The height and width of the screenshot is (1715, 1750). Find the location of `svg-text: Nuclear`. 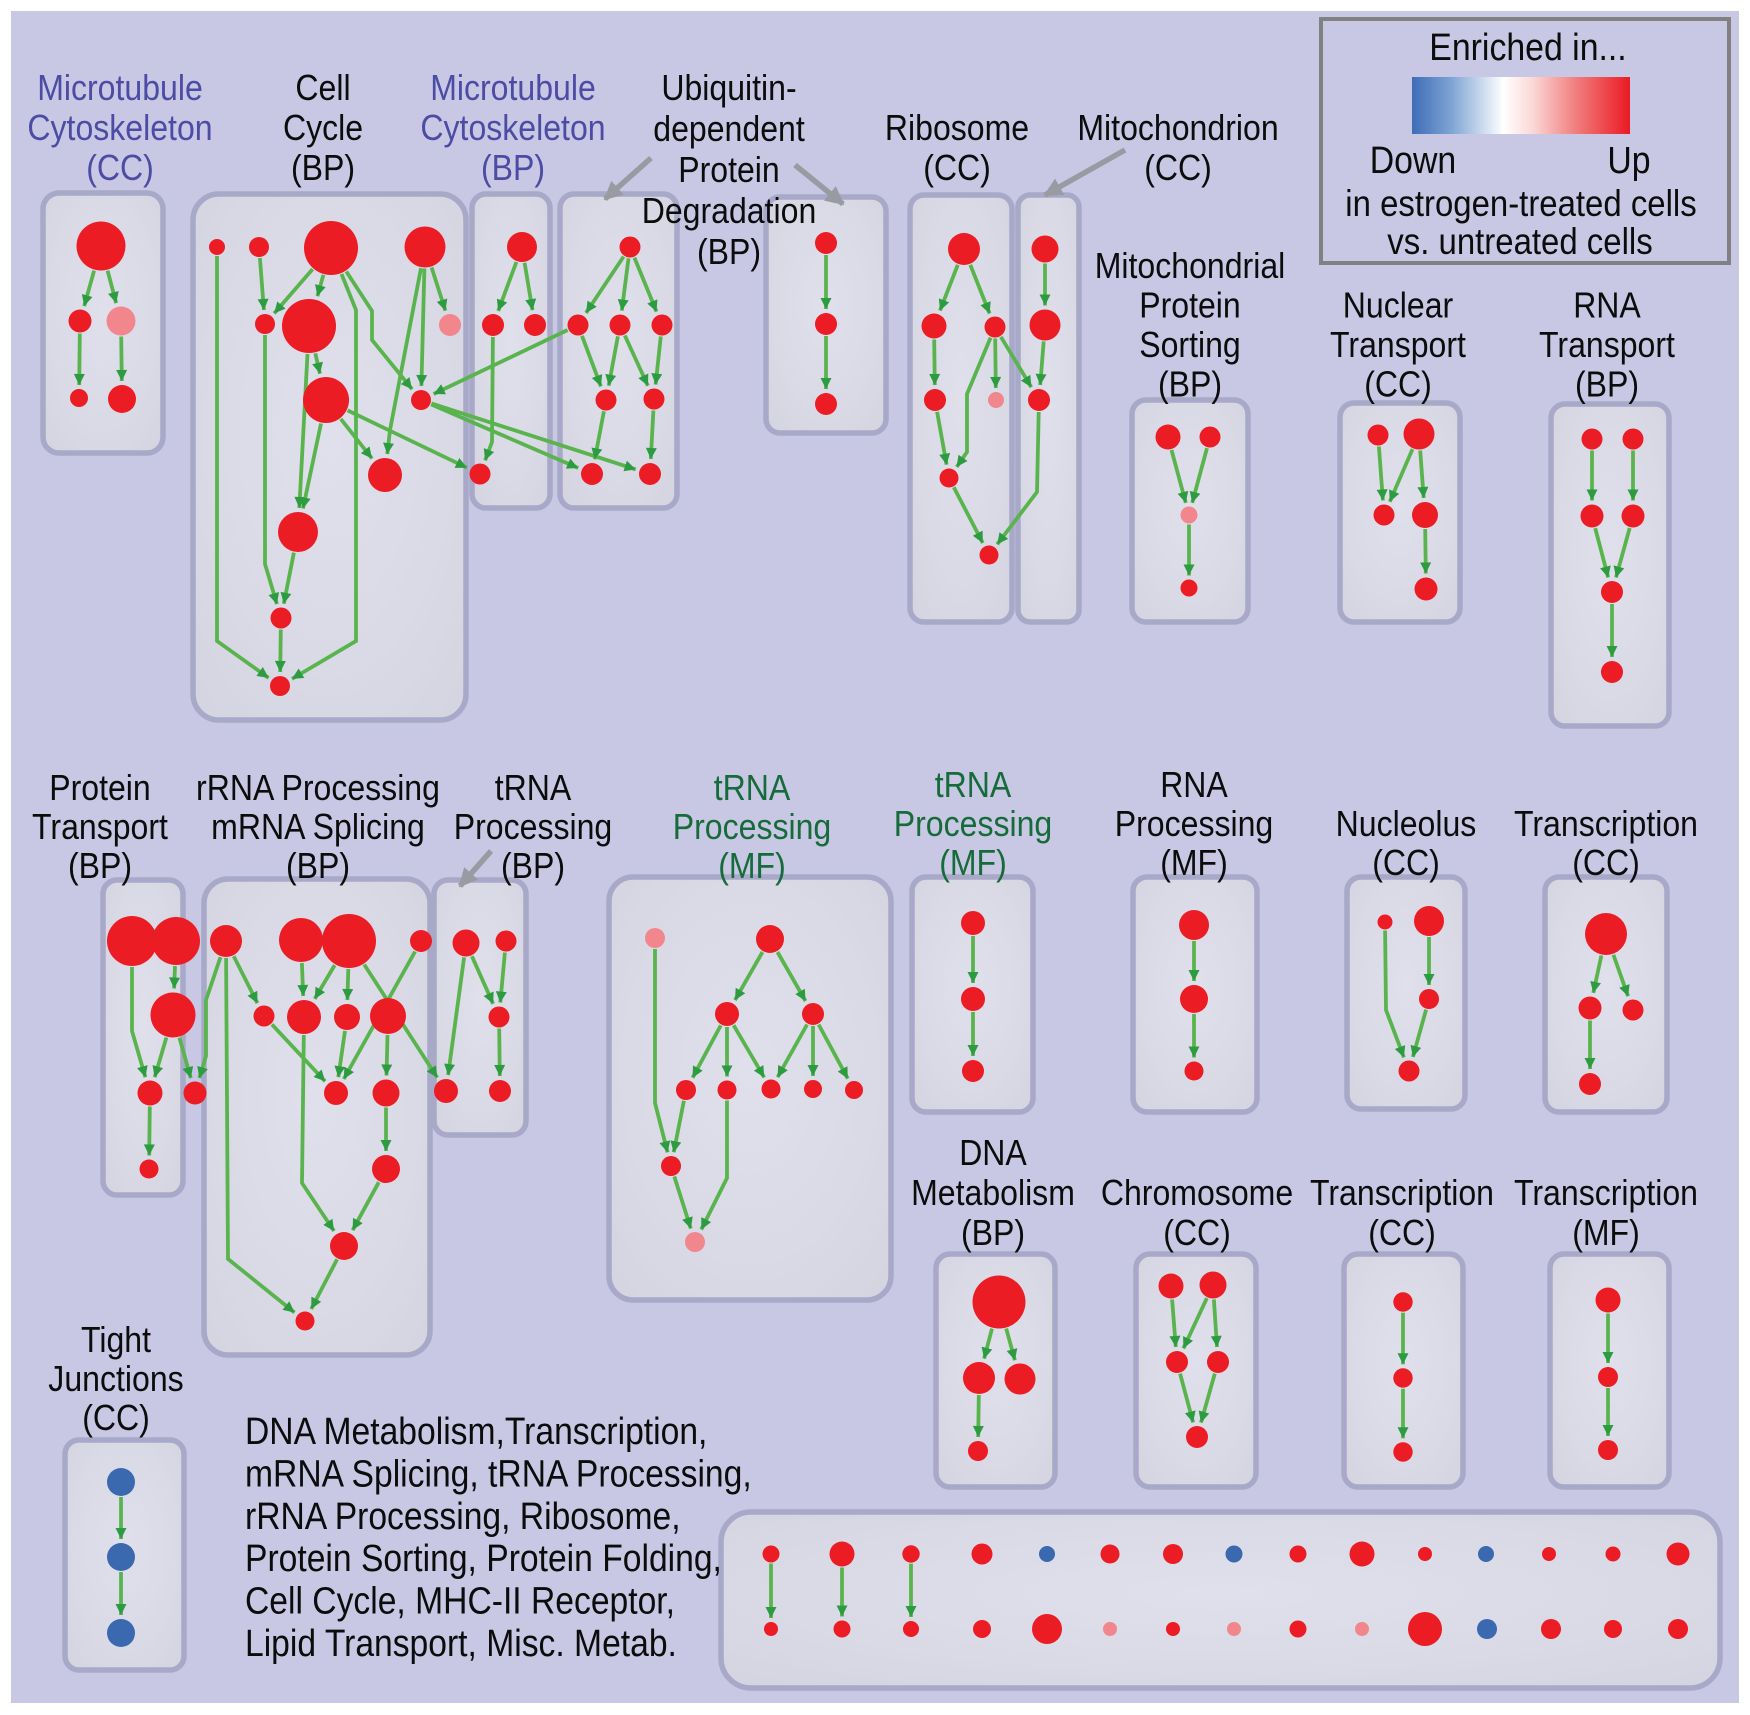

svg-text: Nuclear is located at coordinates (1398, 305).